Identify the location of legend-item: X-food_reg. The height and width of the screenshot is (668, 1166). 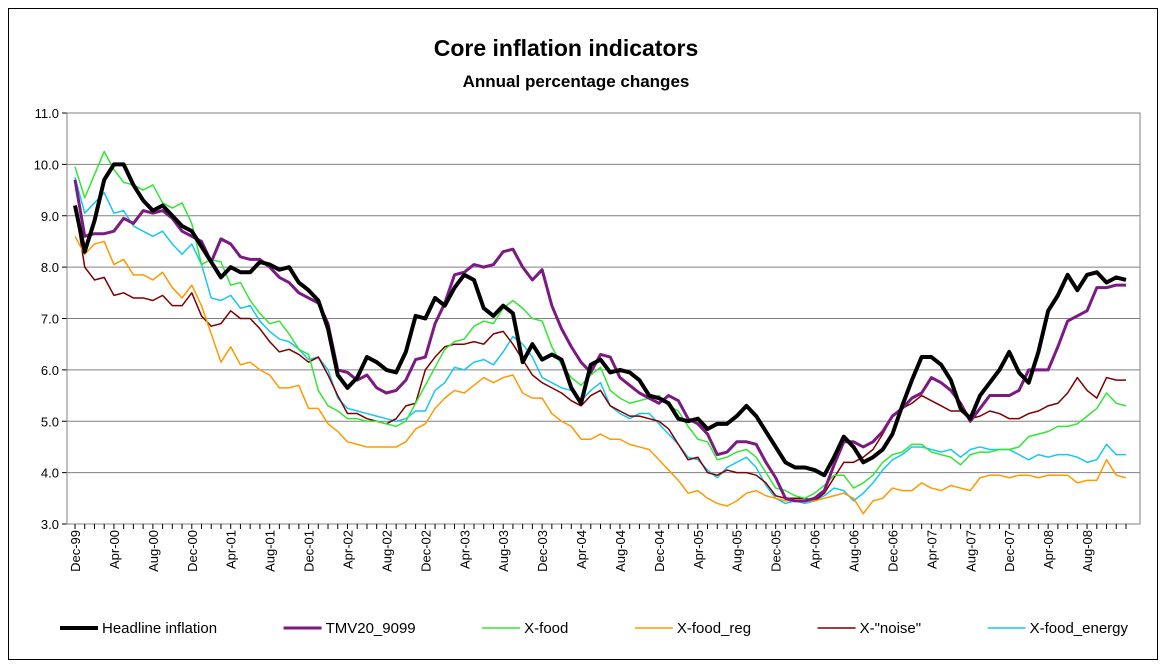
(692, 628).